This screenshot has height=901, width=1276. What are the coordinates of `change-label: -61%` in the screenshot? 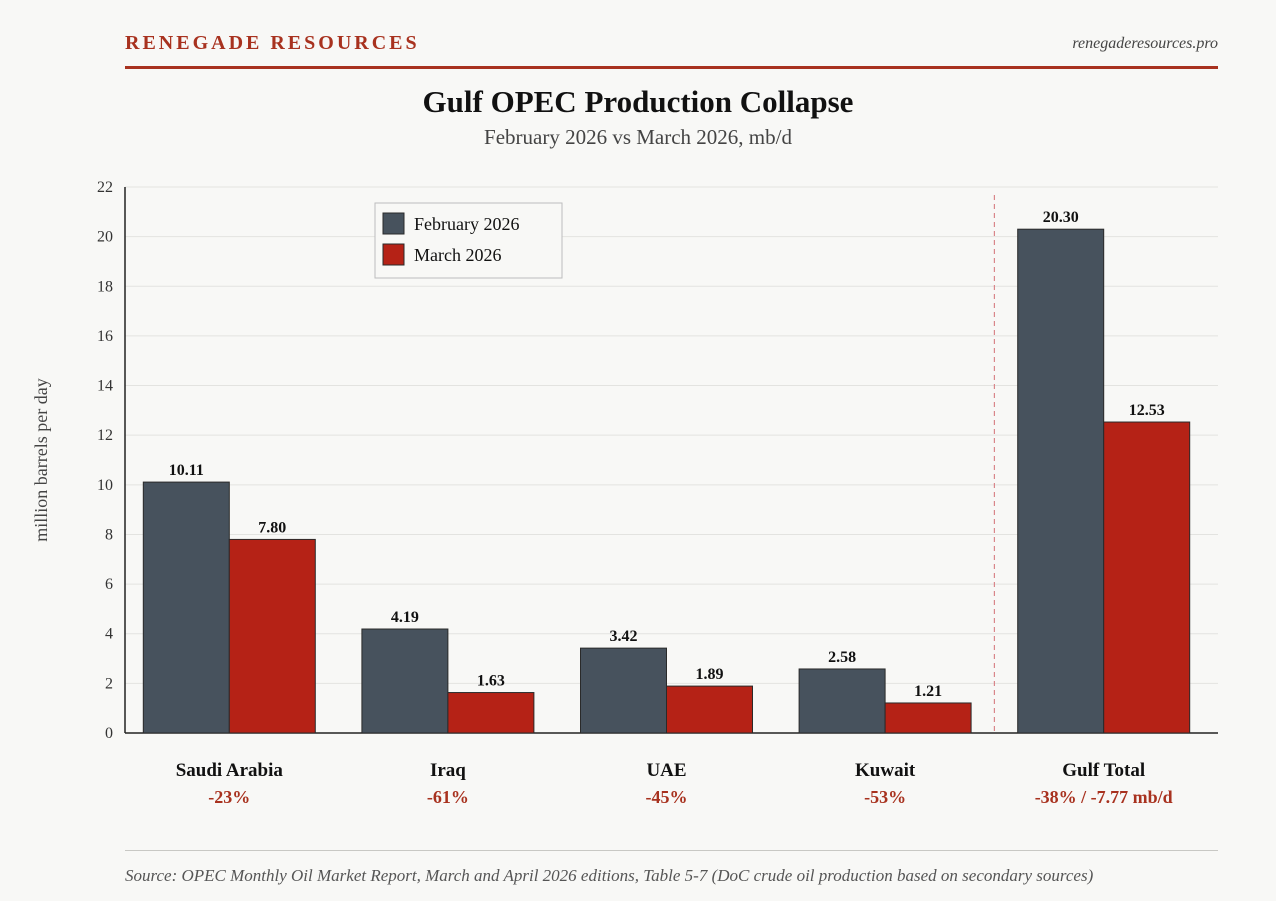 It's located at (448, 797).